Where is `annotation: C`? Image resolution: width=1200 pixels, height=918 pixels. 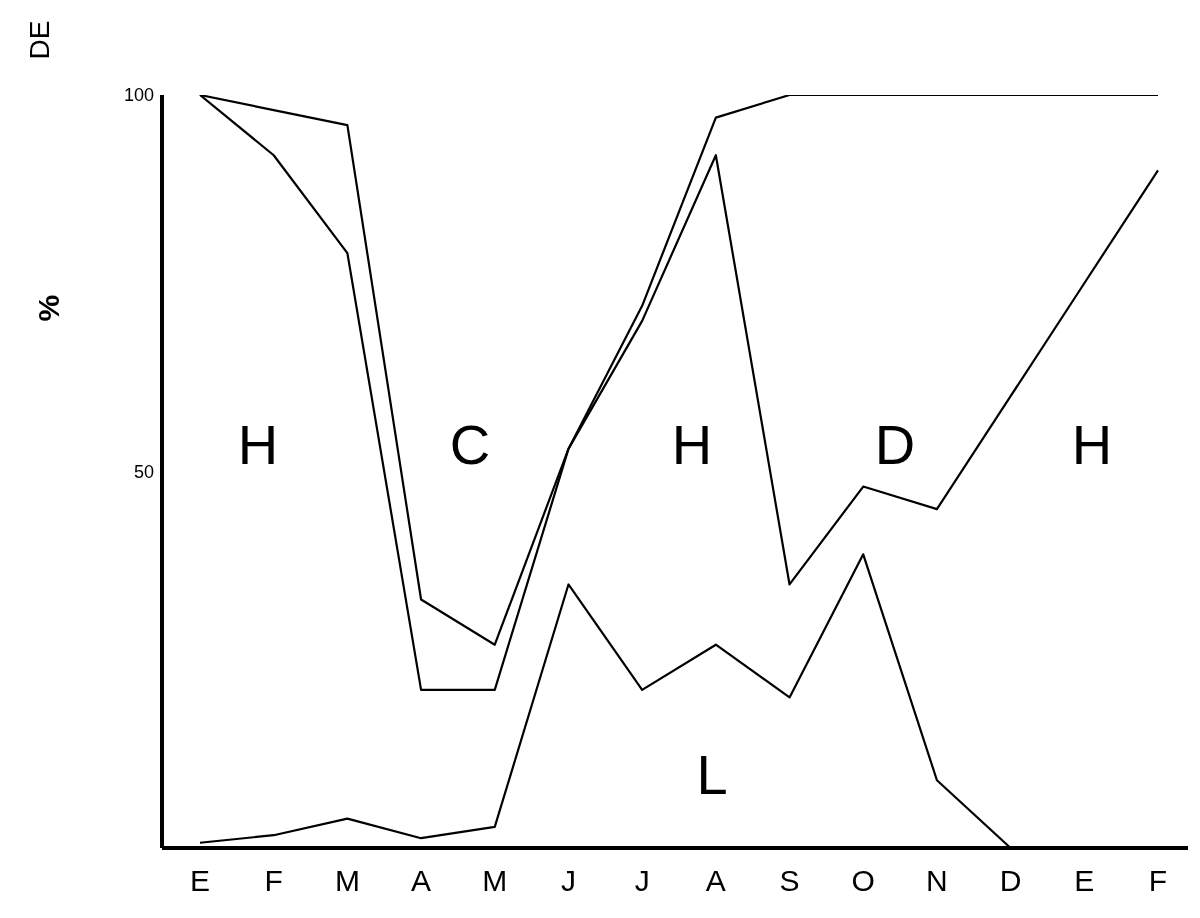
annotation: C is located at coordinates (470, 444).